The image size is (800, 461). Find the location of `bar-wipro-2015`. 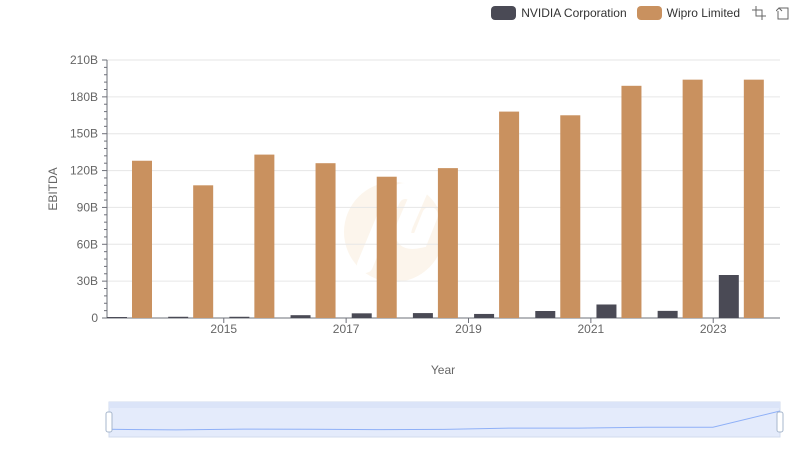

bar-wipro-2015 is located at coordinates (203, 251).